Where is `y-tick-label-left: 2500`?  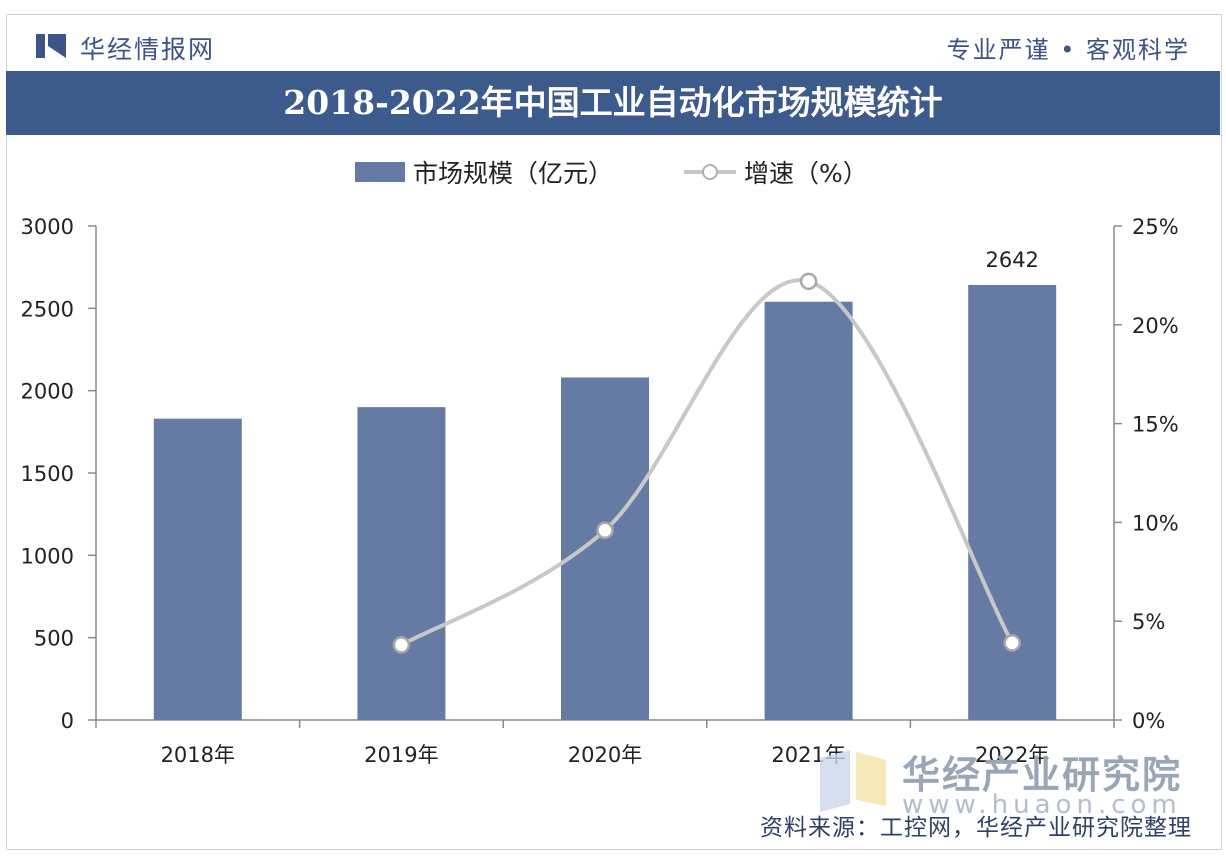 y-tick-label-left: 2500 is located at coordinates (47, 309).